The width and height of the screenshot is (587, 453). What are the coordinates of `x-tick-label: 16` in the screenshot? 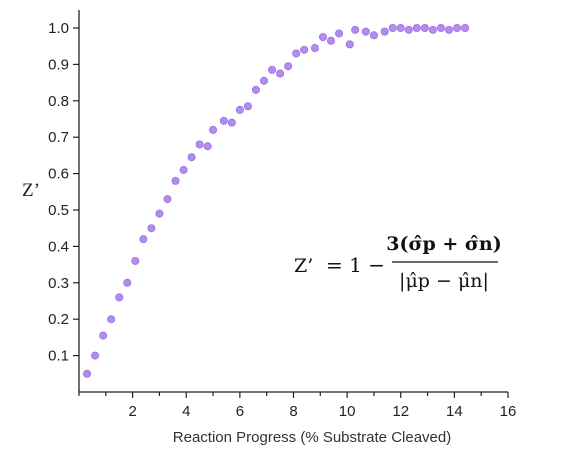 It's located at (508, 411).